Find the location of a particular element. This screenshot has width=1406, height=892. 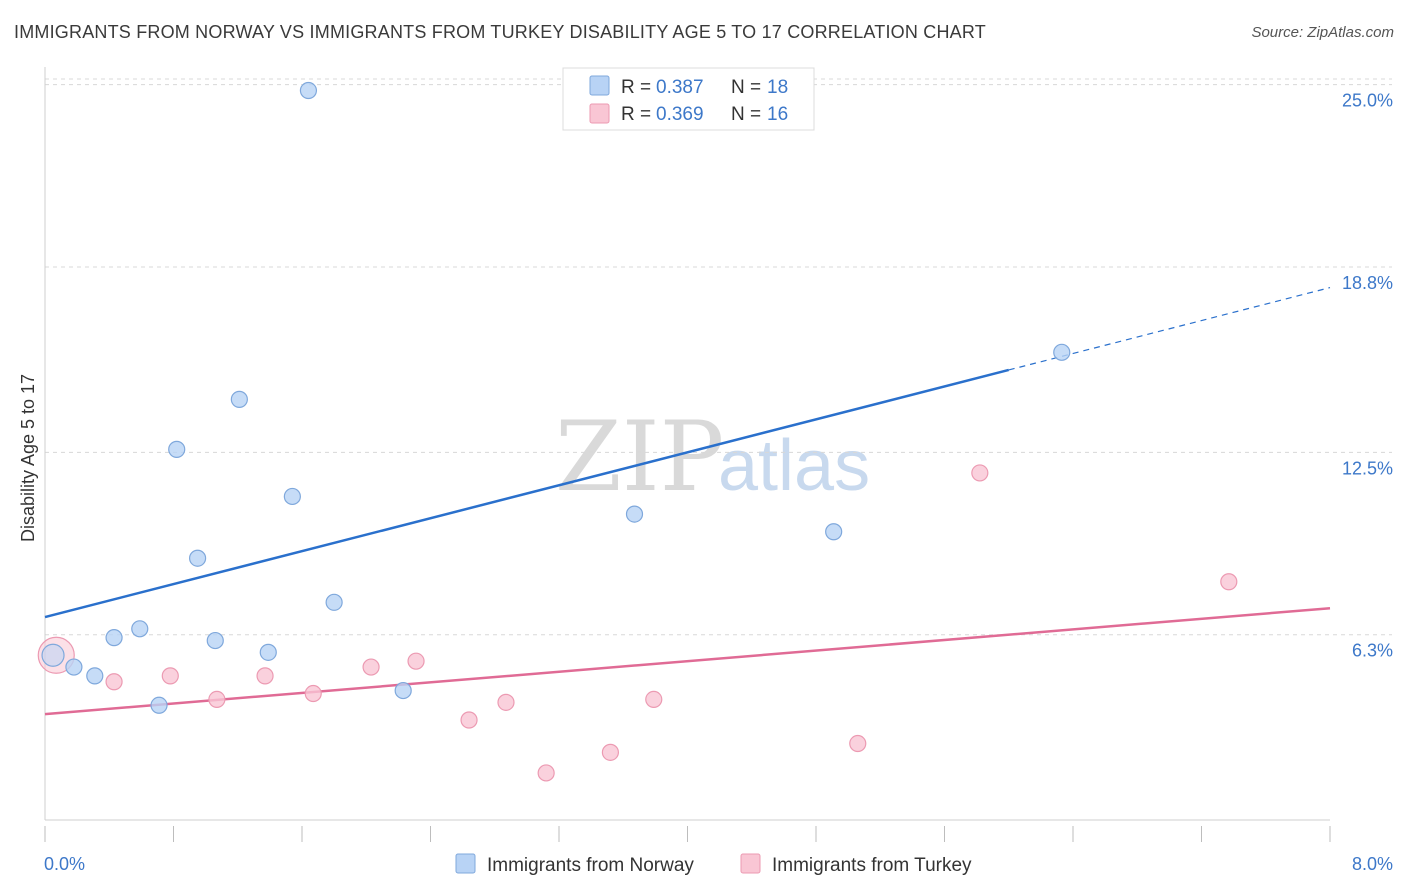

watermark-atlas: atlas is located at coordinates (794, 466).